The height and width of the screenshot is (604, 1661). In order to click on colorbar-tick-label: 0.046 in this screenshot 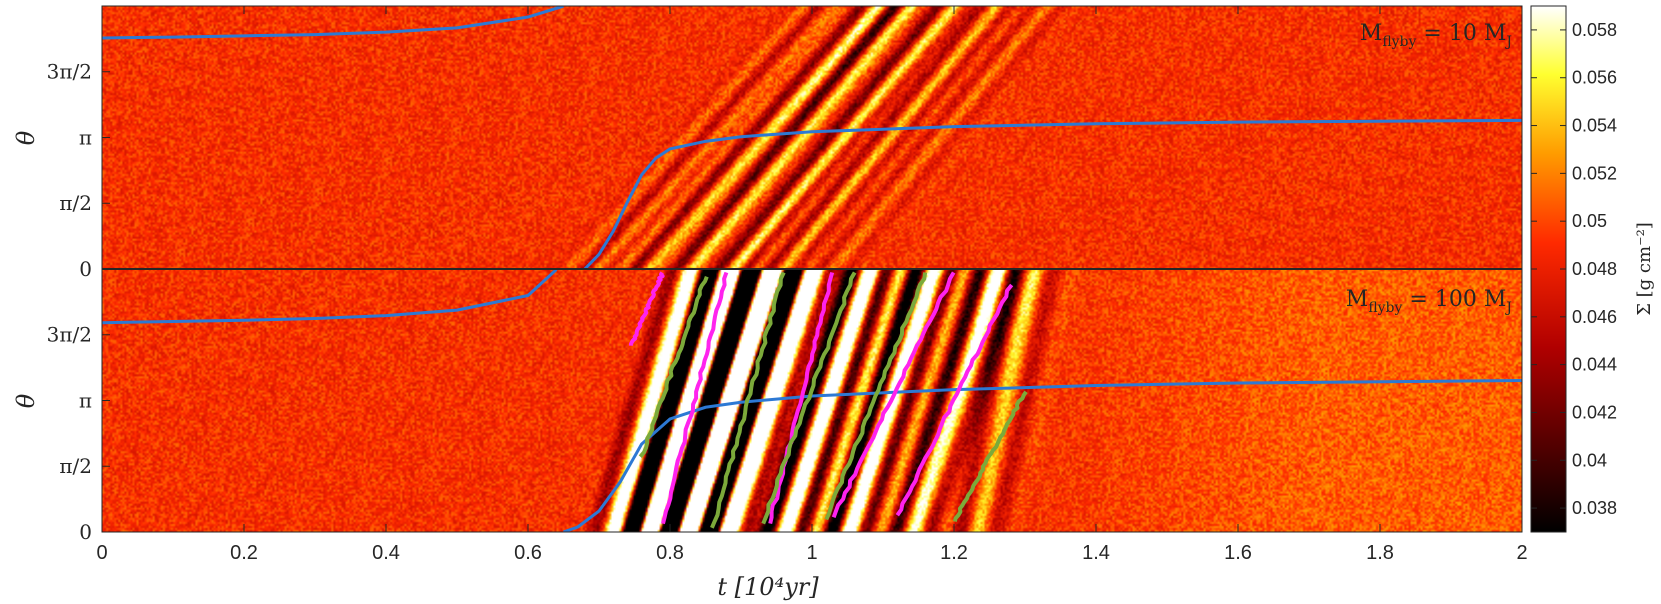, I will do `click(1594, 317)`.